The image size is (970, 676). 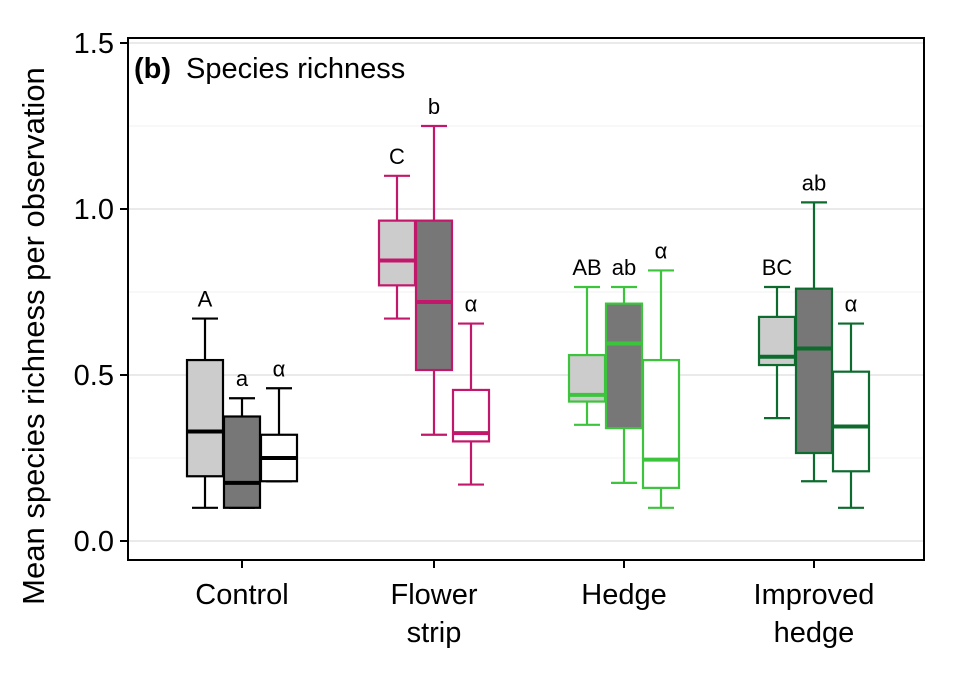 What do you see at coordinates (152, 69) in the screenshot?
I see `panel-tag: (b)` at bounding box center [152, 69].